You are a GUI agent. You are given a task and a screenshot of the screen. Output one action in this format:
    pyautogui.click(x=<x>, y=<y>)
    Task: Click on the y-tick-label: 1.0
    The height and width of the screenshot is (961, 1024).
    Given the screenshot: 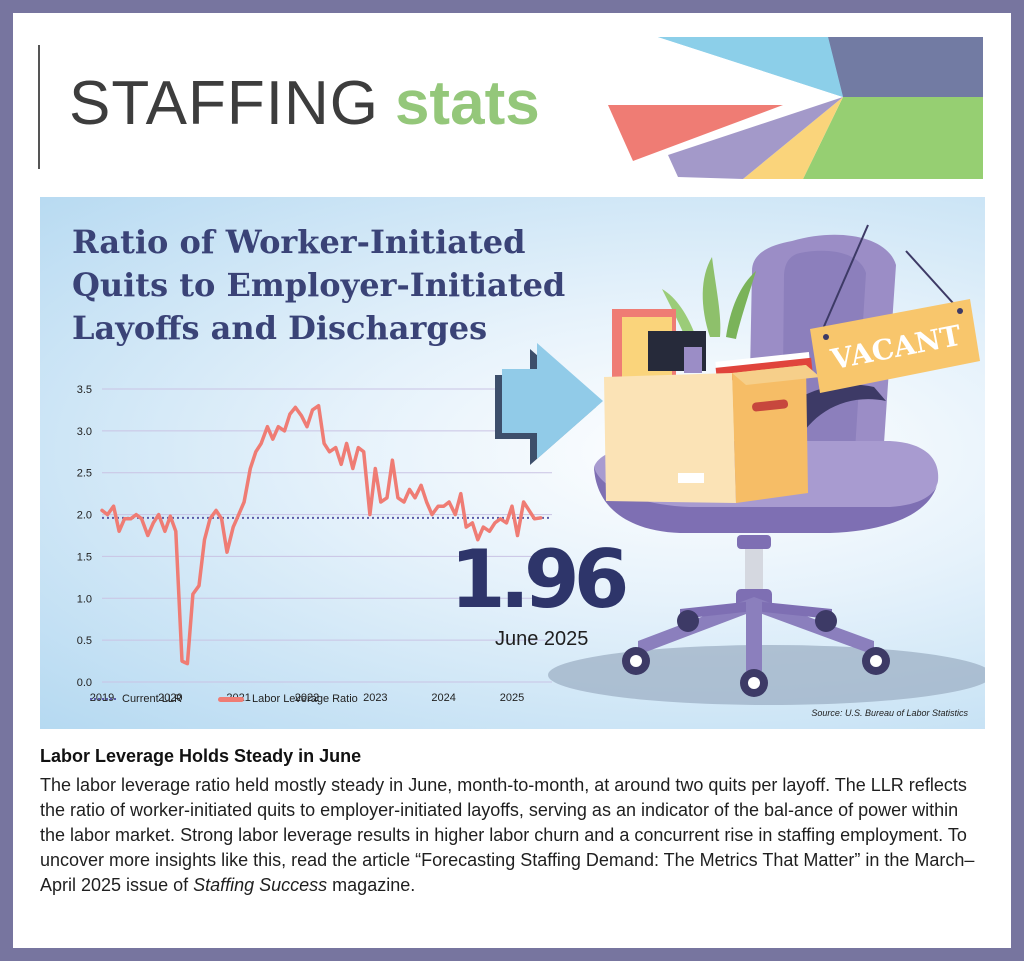 What is the action you would take?
    pyautogui.click(x=84, y=599)
    